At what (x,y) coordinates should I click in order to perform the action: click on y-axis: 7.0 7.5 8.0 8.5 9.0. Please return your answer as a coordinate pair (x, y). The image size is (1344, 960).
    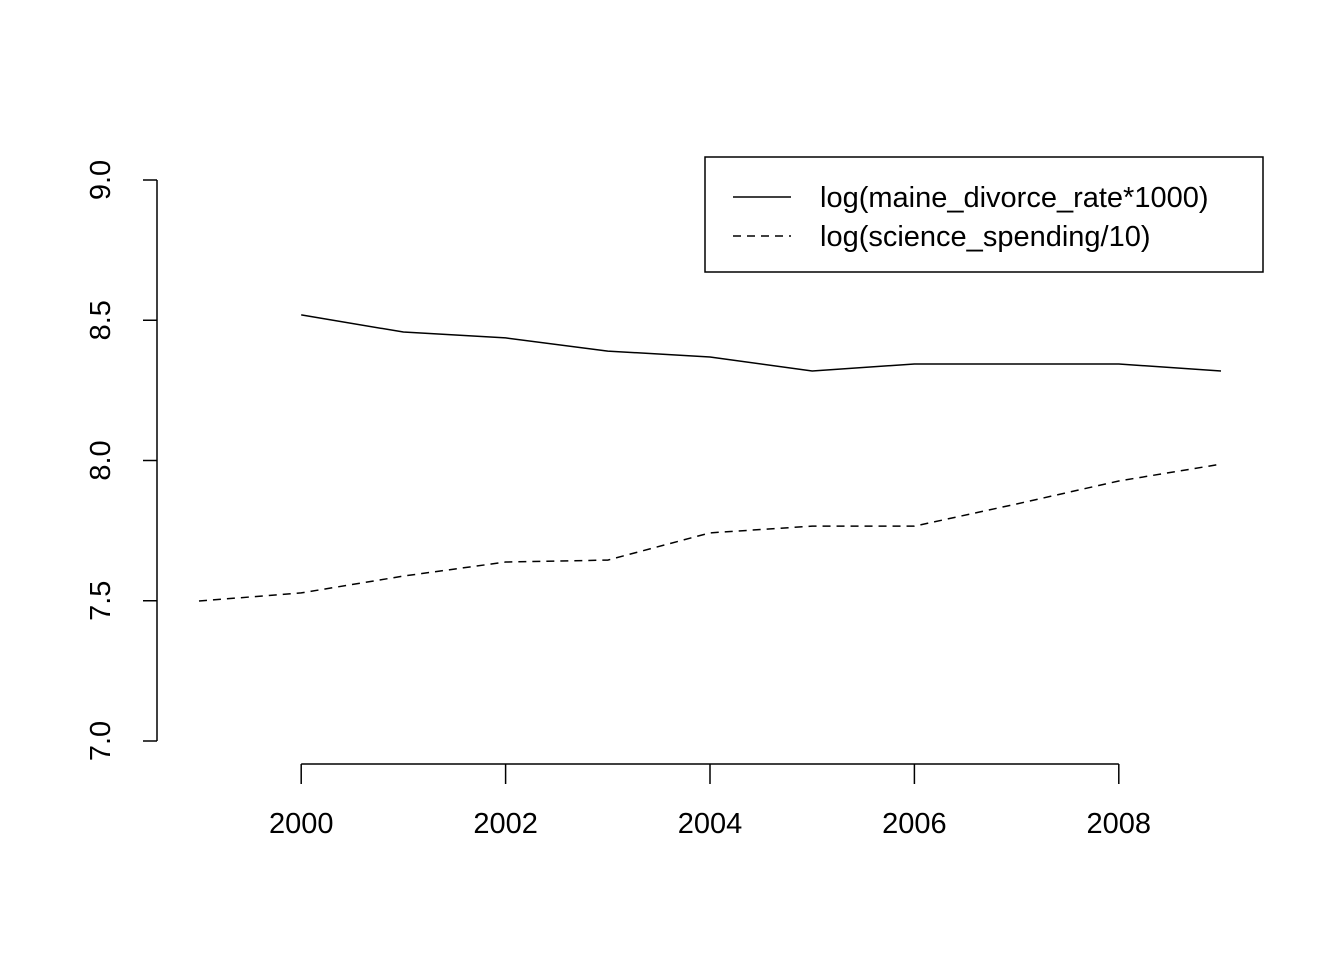
    Looking at the image, I should click on (121, 460).